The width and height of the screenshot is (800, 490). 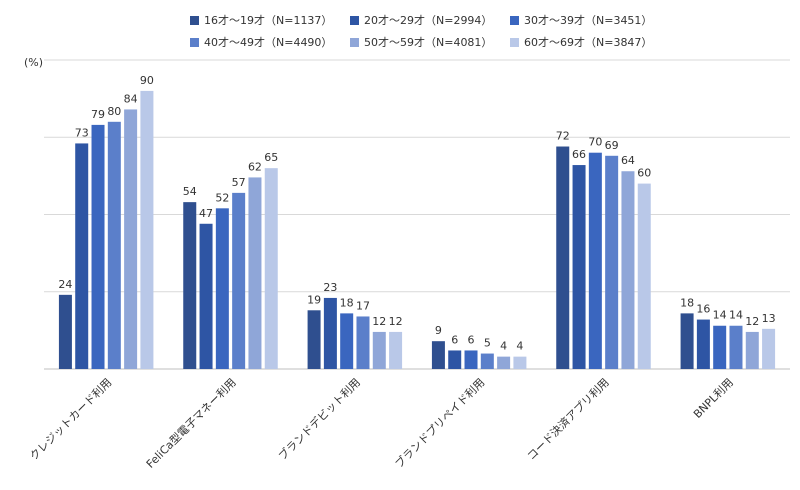 I want to click on legend-label: 40才～49才（N=4490）, so click(x=268, y=42).